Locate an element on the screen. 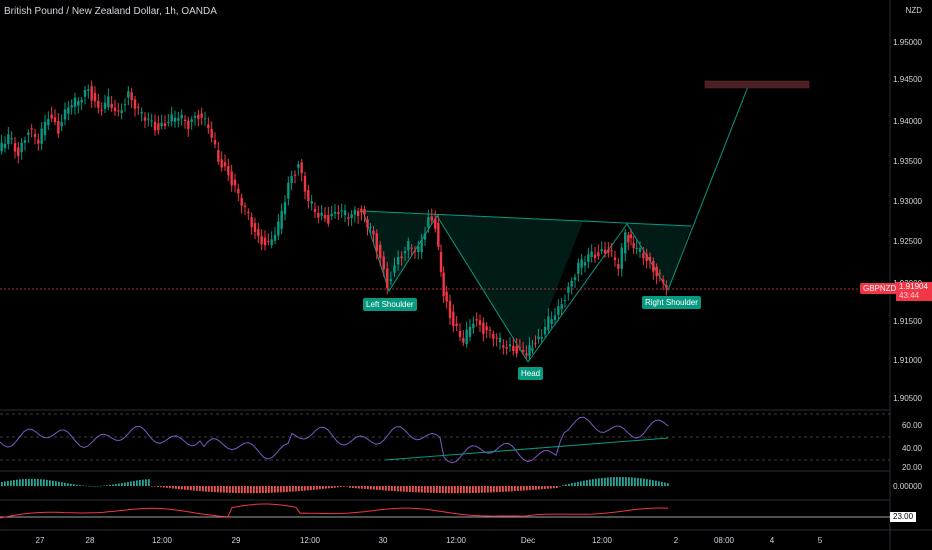 The height and width of the screenshot is (550, 932). left-shoulder-label: Left Shoulder is located at coordinates (390, 304).